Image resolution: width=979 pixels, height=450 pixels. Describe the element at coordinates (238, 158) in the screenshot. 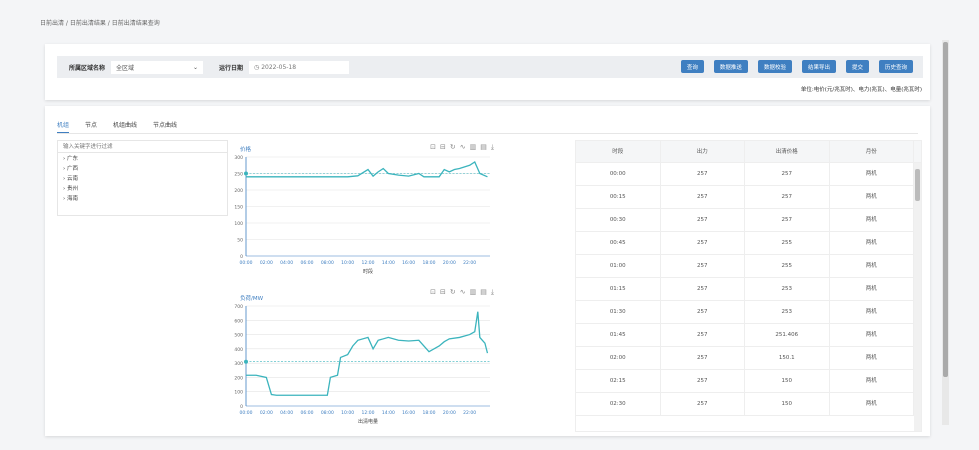

I see `y-tick-label: 300` at that location.